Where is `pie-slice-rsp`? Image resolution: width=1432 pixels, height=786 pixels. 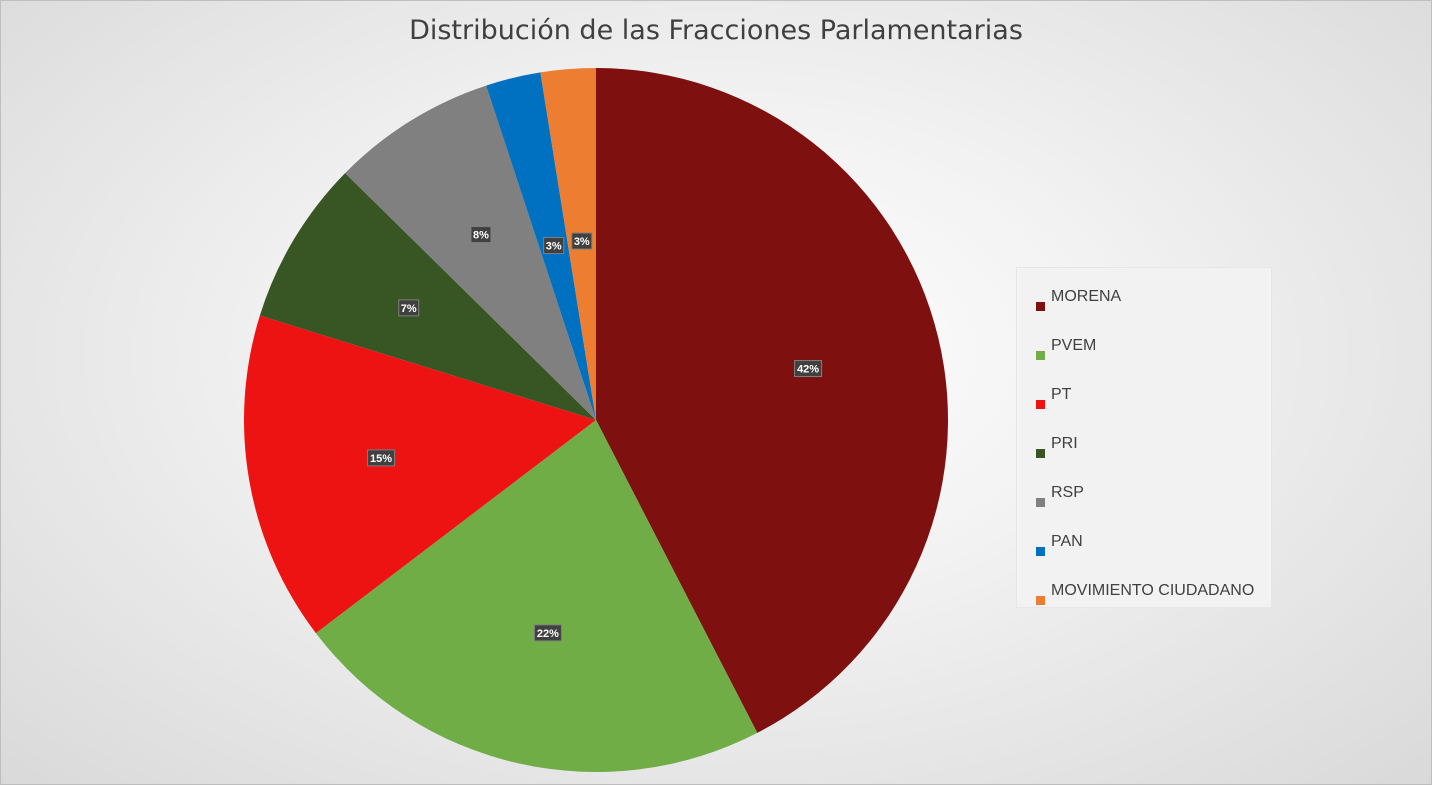
pie-slice-rsp is located at coordinates (470, 253).